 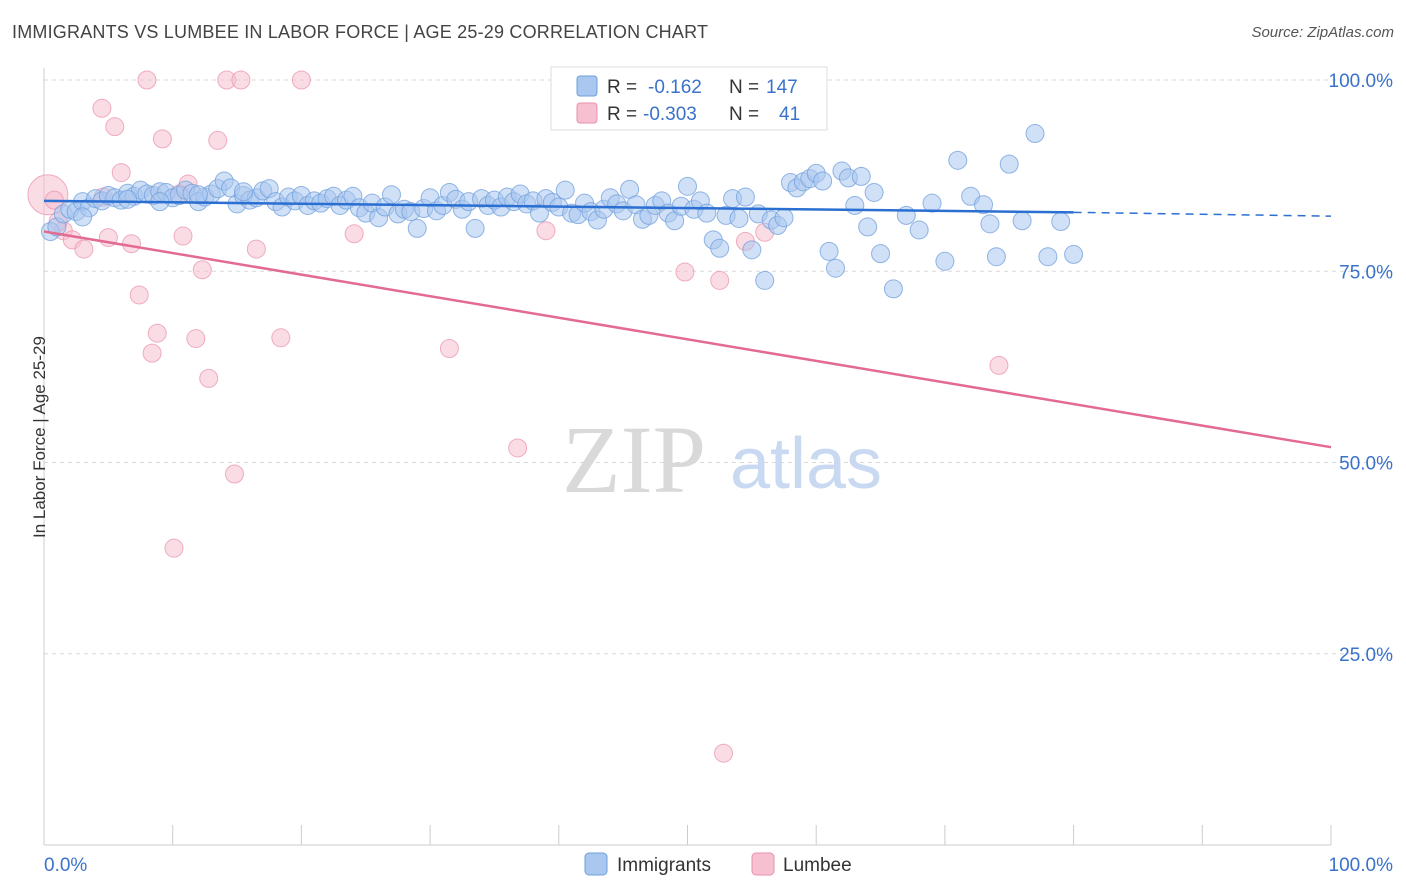 I want to click on lumbee-n-label: N =, so click(x=744, y=114).